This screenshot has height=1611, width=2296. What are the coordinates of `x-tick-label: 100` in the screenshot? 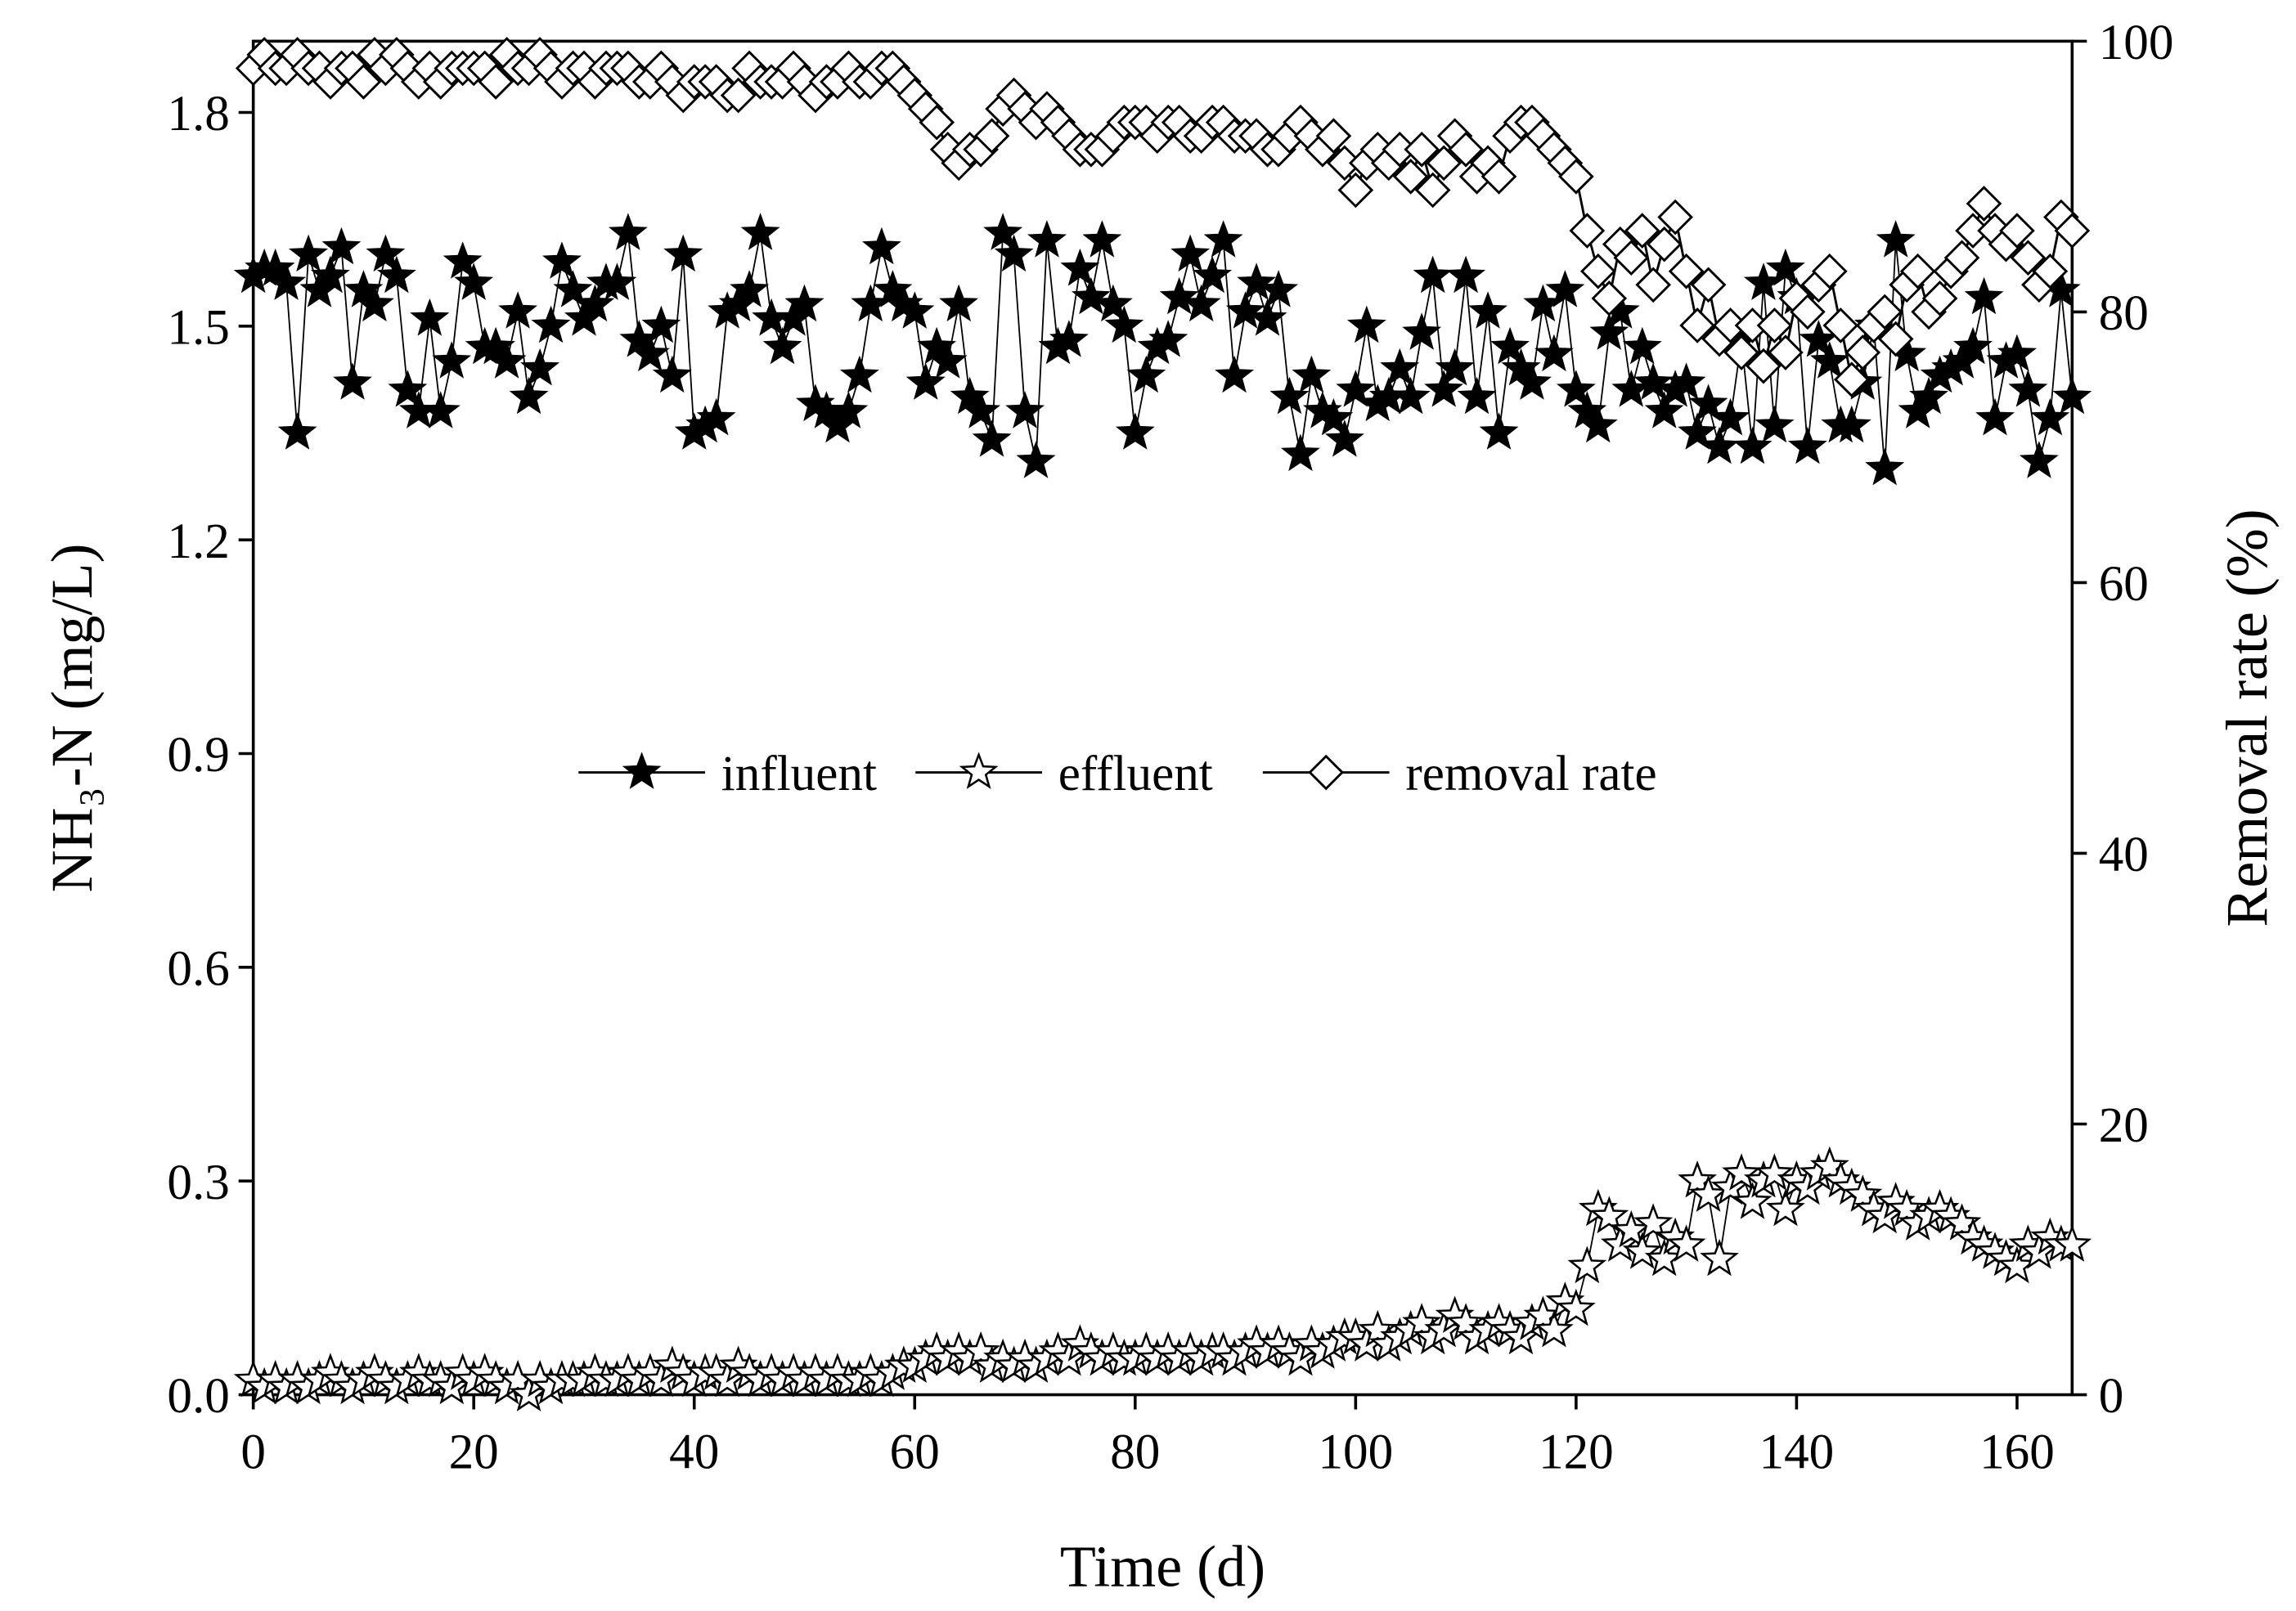 It's located at (1355, 1451).